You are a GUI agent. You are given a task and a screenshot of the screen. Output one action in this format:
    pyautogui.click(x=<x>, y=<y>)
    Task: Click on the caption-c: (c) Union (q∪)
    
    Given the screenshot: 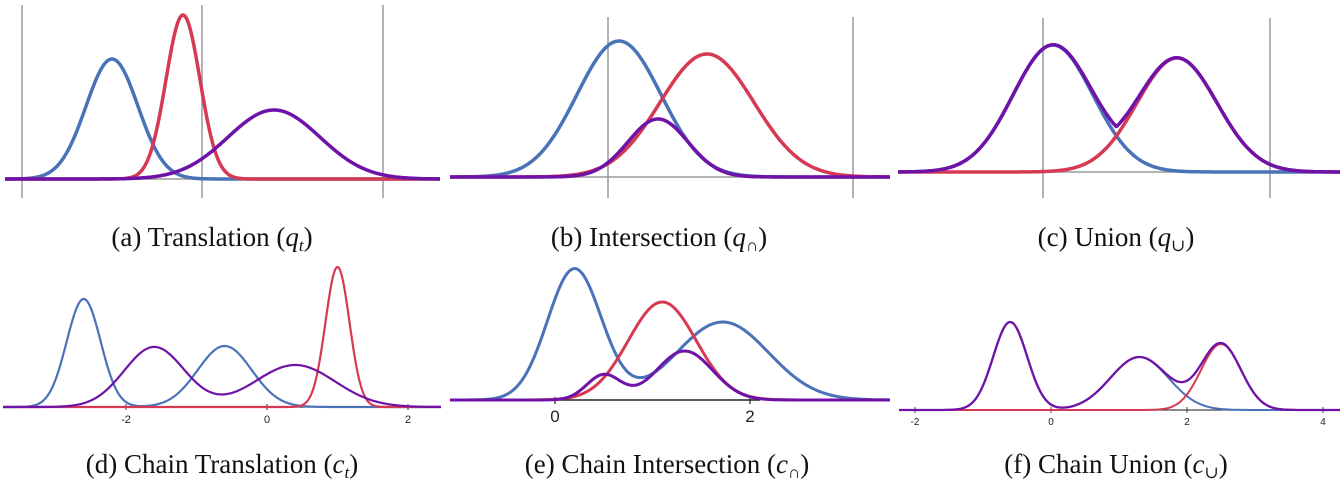 What is the action you would take?
    pyautogui.click(x=1116, y=239)
    